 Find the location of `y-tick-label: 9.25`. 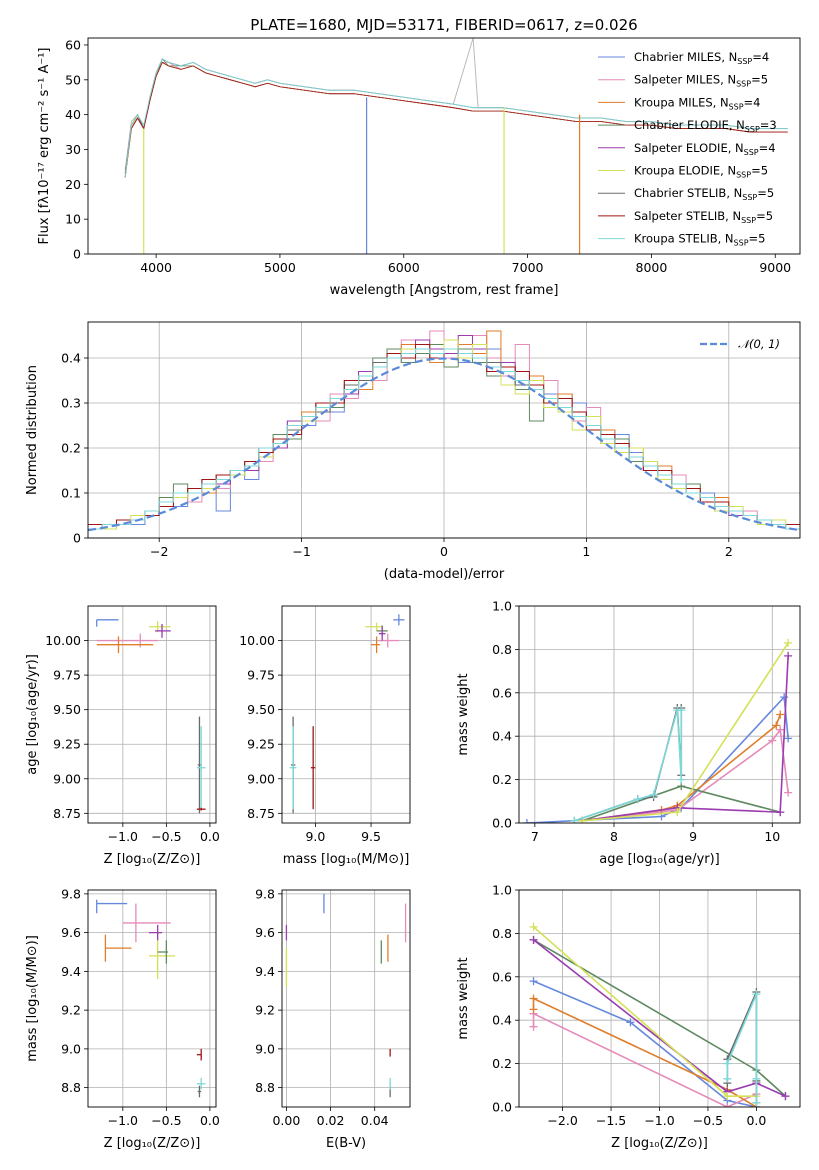

y-tick-label: 9.25 is located at coordinates (67, 744).